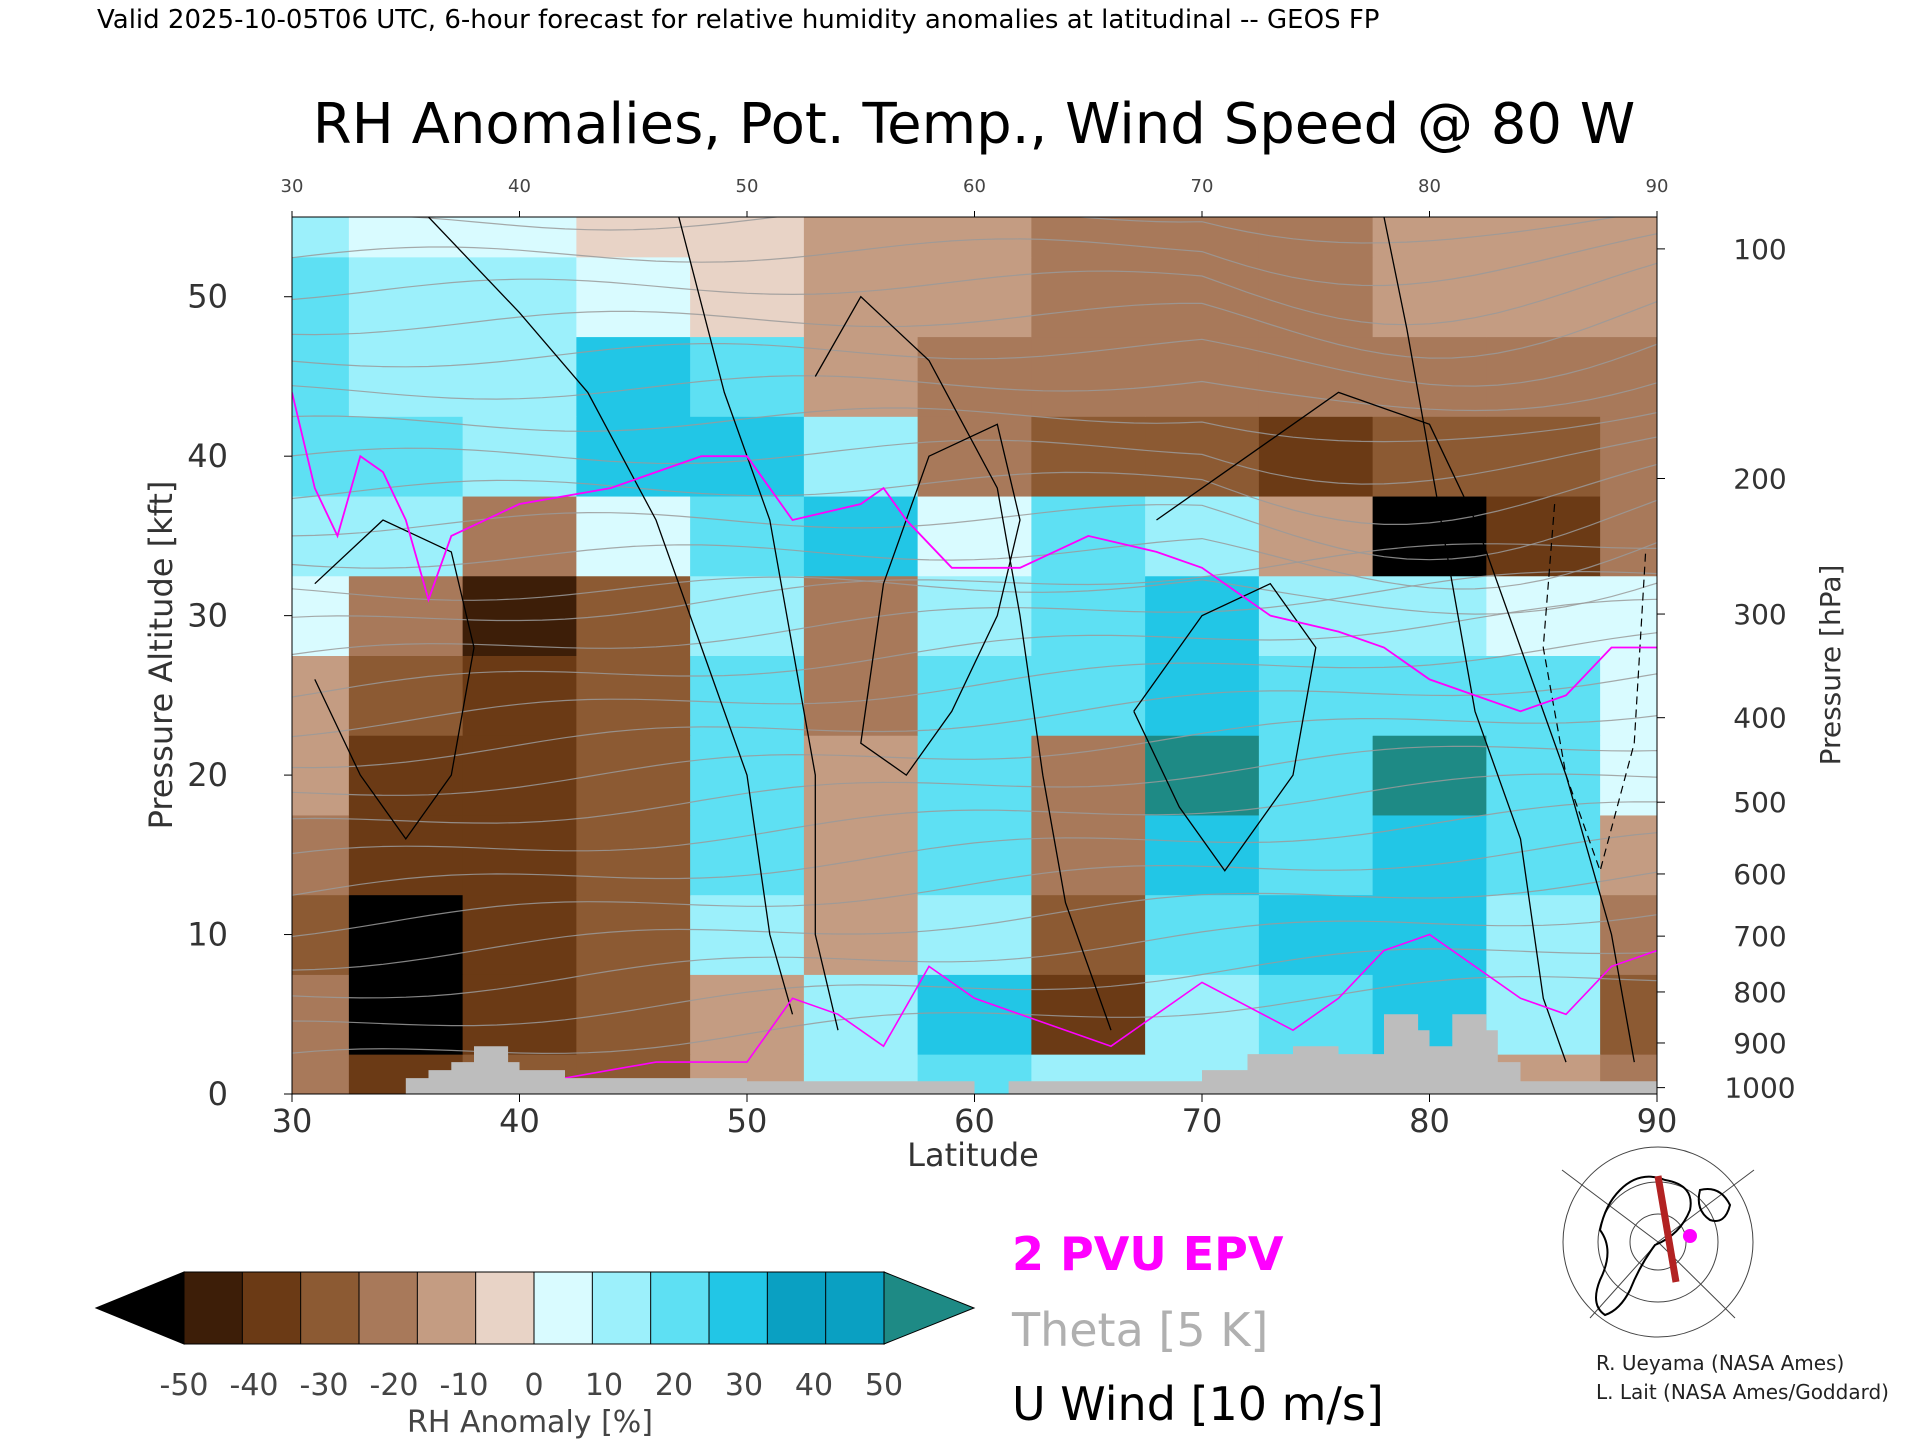  Describe the element at coordinates (744, 1385) in the screenshot. I see `colorbar-tick-label: 30` at that location.